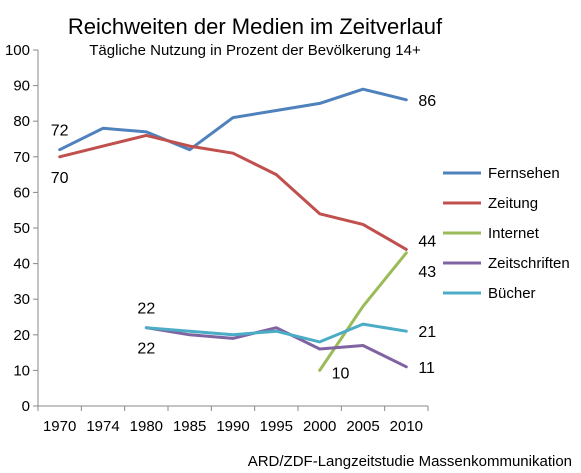 The height and width of the screenshot is (473, 581). Describe the element at coordinates (102, 426) in the screenshot. I see `x-tick-label: 1974` at that location.